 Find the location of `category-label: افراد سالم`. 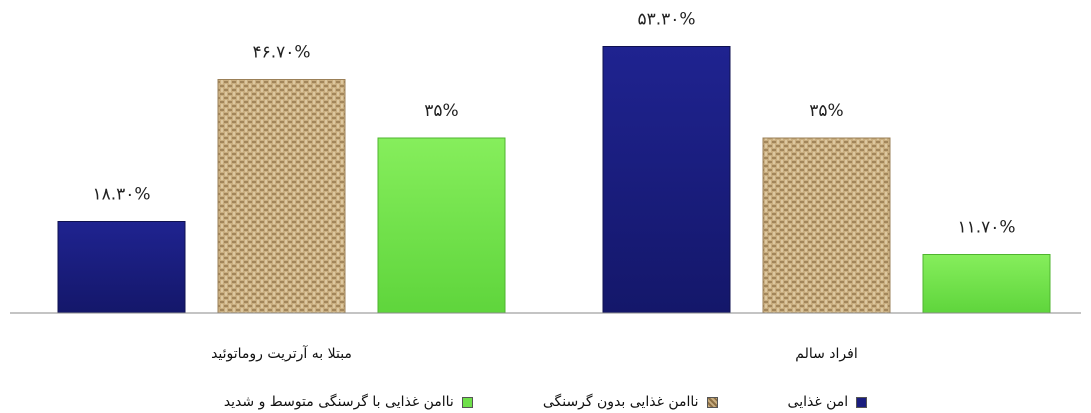

category-label: افراد سالم is located at coordinates (826, 354).